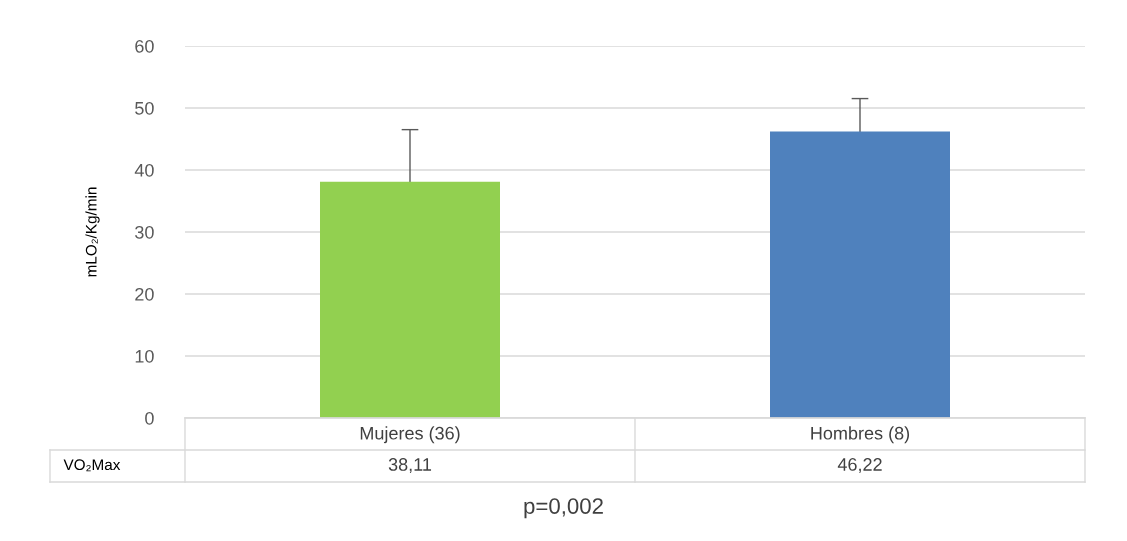  I want to click on text: VO₂Max, so click(92, 465).